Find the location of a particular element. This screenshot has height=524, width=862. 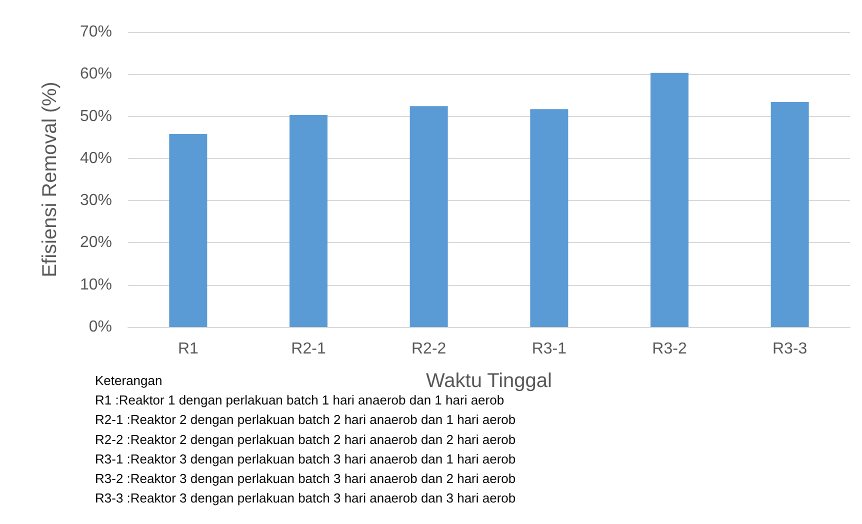

y-axis-title: Efisiensi Removal (%) is located at coordinates (50, 180).